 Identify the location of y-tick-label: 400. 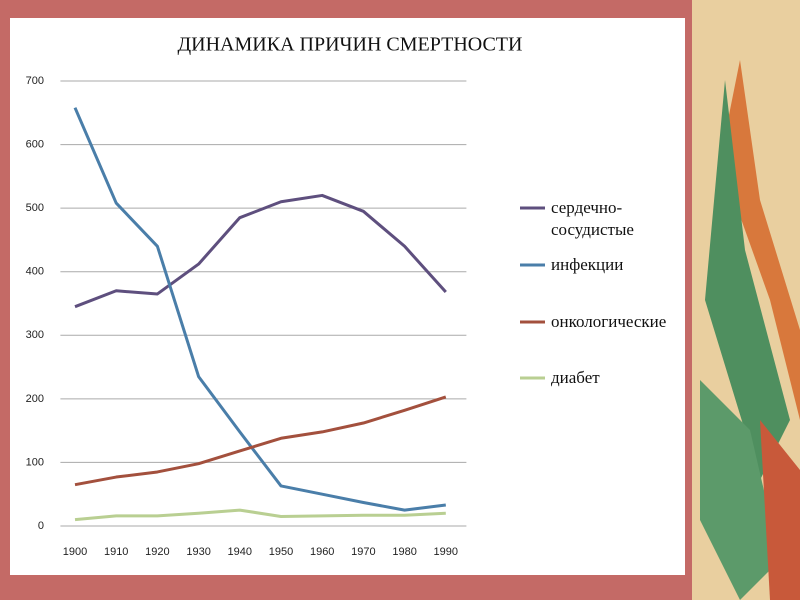
(35, 272).